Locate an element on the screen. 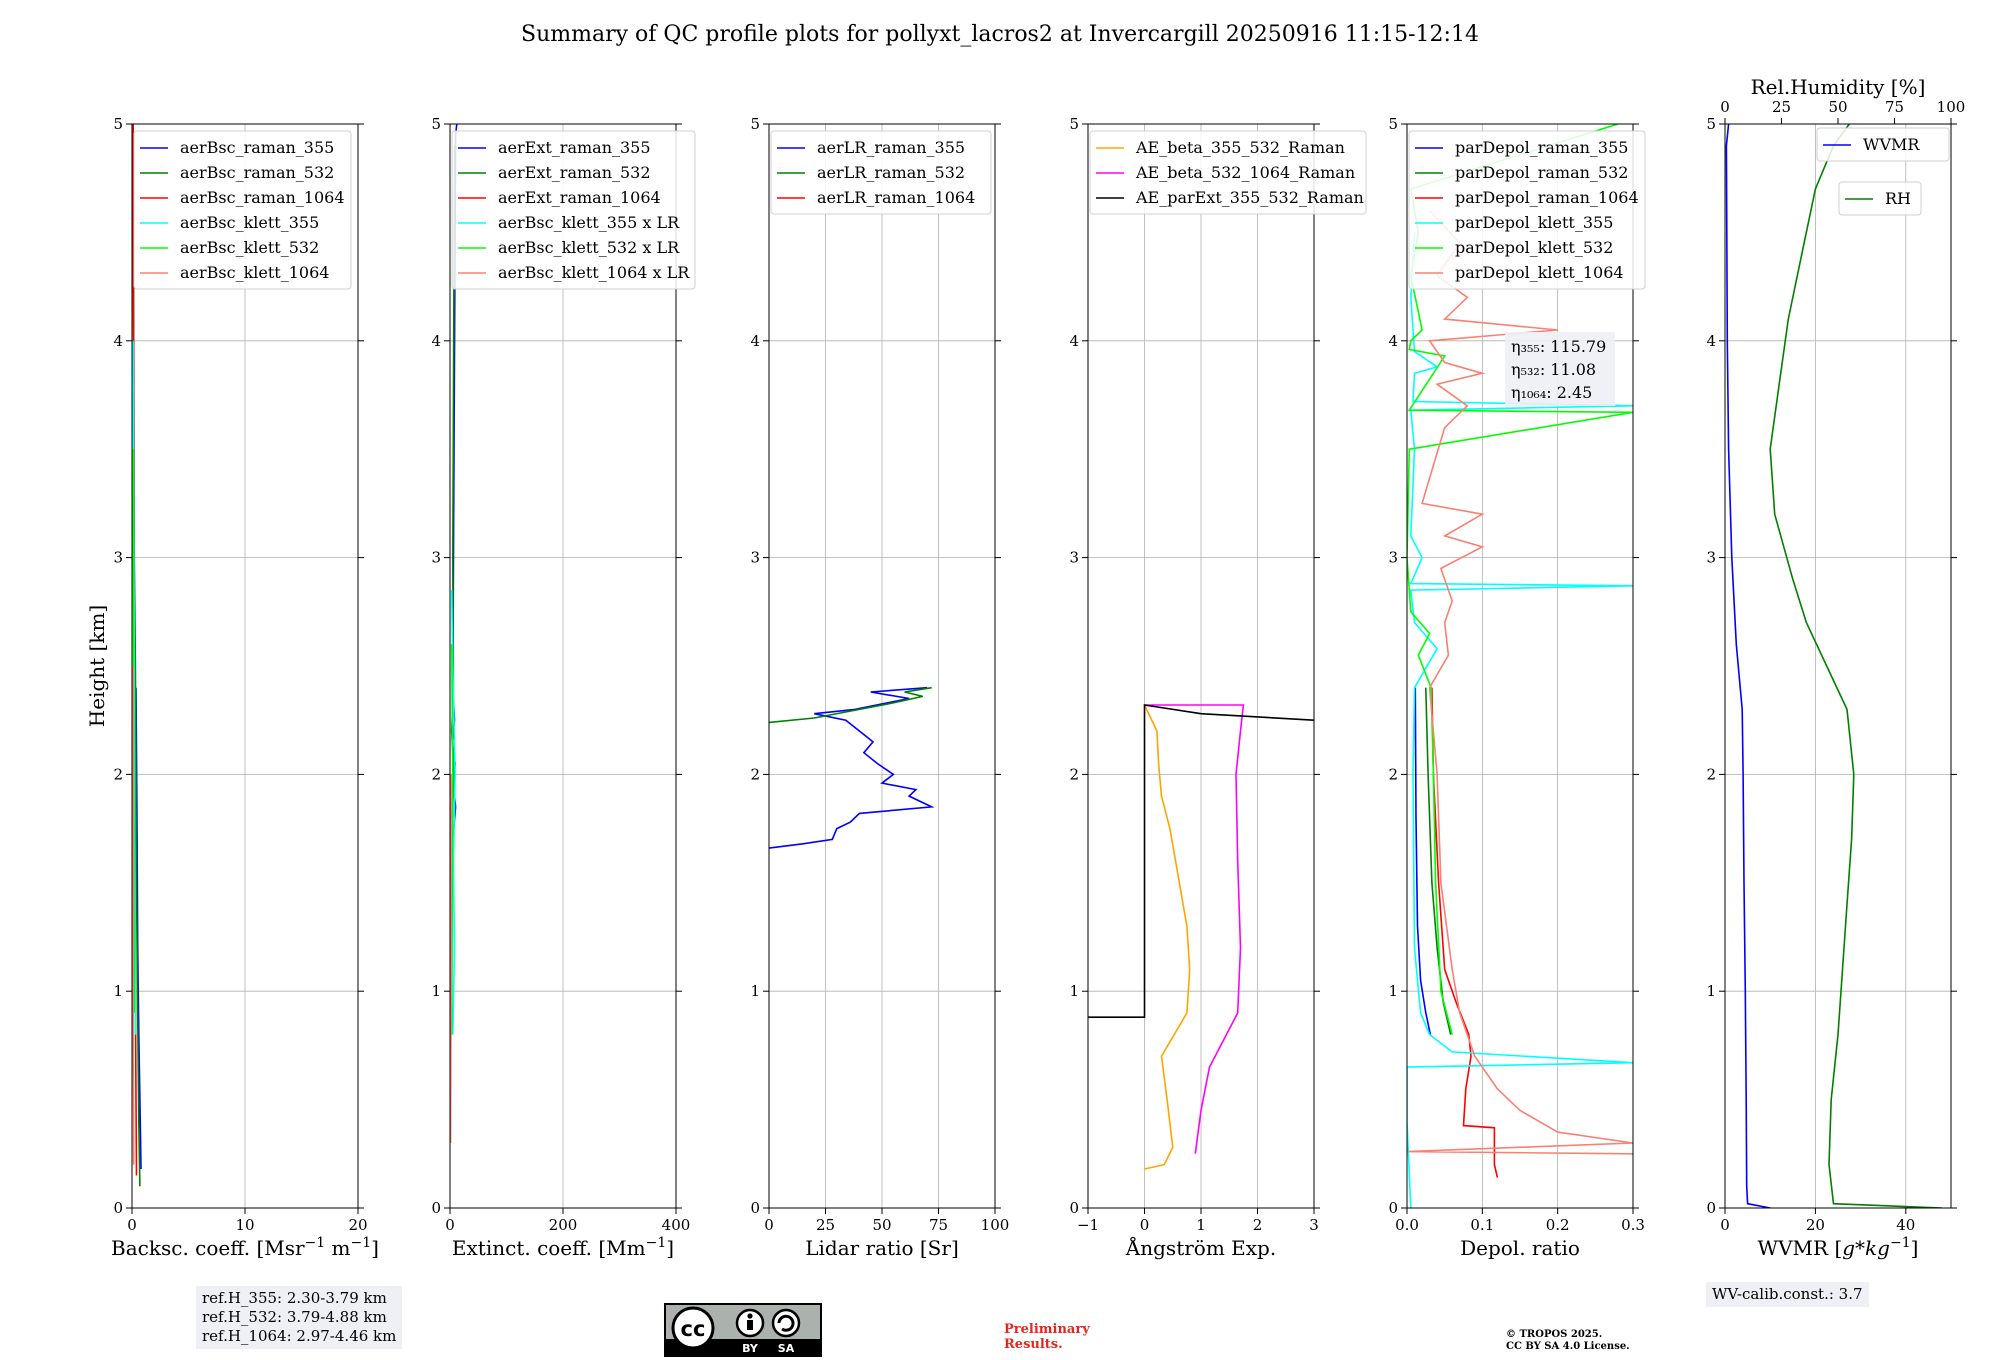 This screenshot has width=2000, height=1360. svg-text: cc is located at coordinates (693, 1329).